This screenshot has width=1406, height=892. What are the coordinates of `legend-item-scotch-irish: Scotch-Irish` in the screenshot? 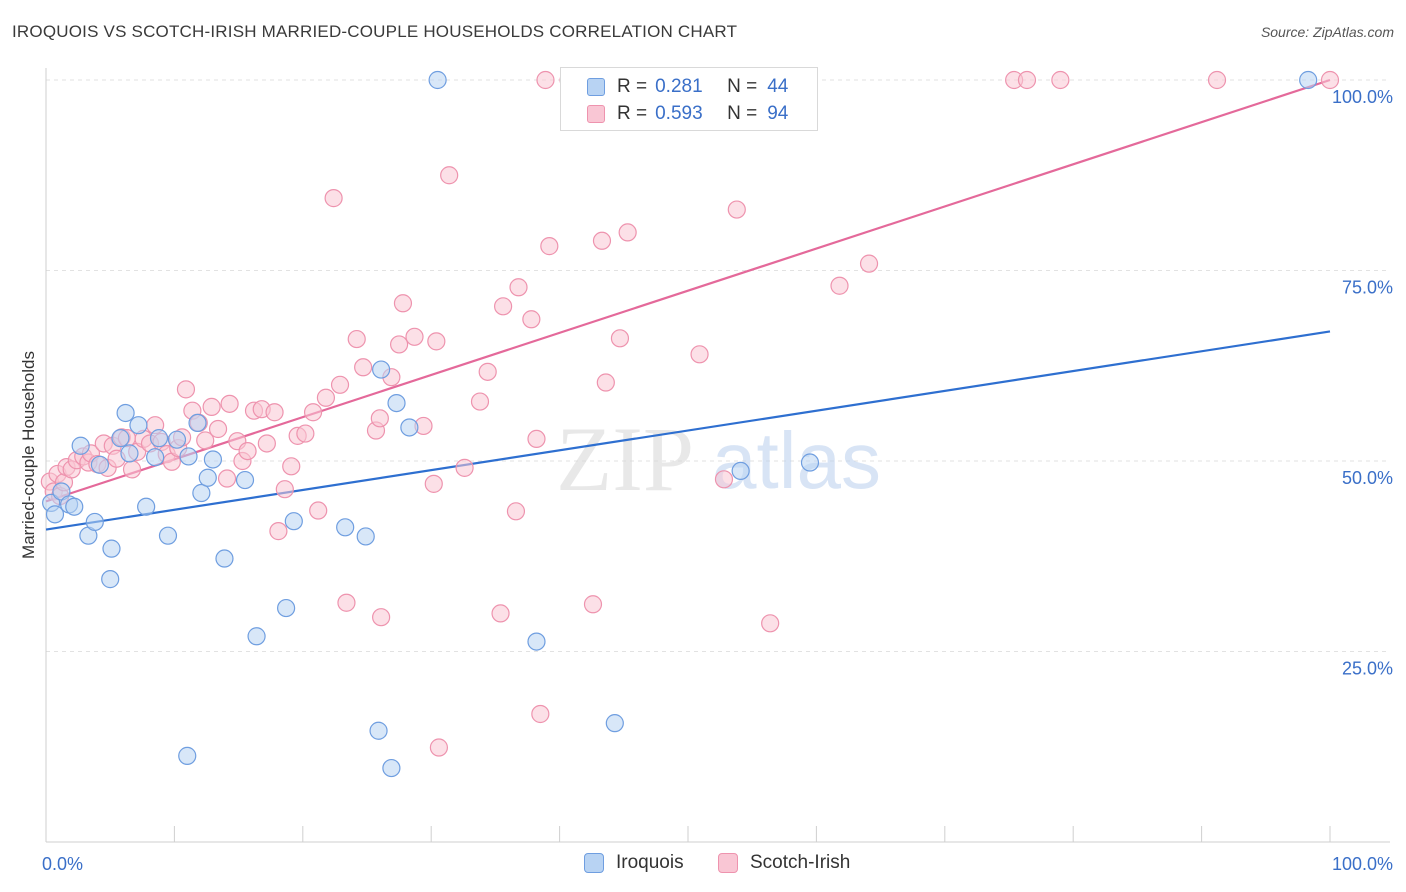 It's located at (784, 863).